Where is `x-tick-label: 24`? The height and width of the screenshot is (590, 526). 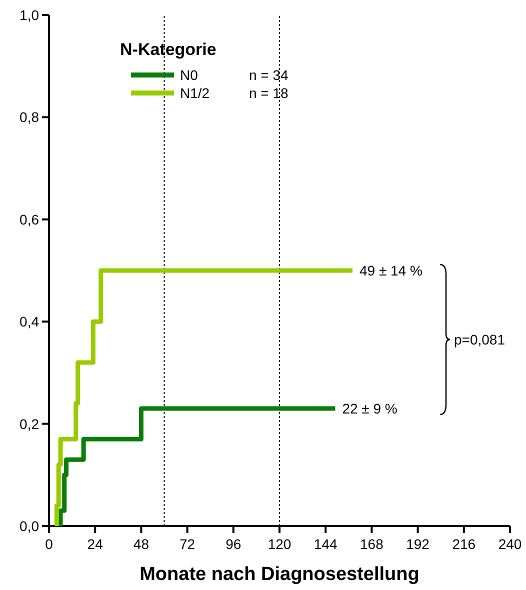
x-tick-label: 24 is located at coordinates (95, 544).